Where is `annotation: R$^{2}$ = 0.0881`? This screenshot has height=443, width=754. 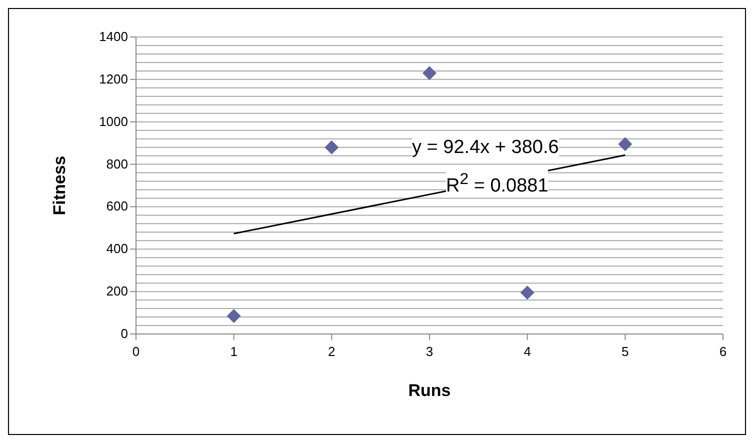
annotation: R$^{2}$ = 0.0881 is located at coordinates (497, 183).